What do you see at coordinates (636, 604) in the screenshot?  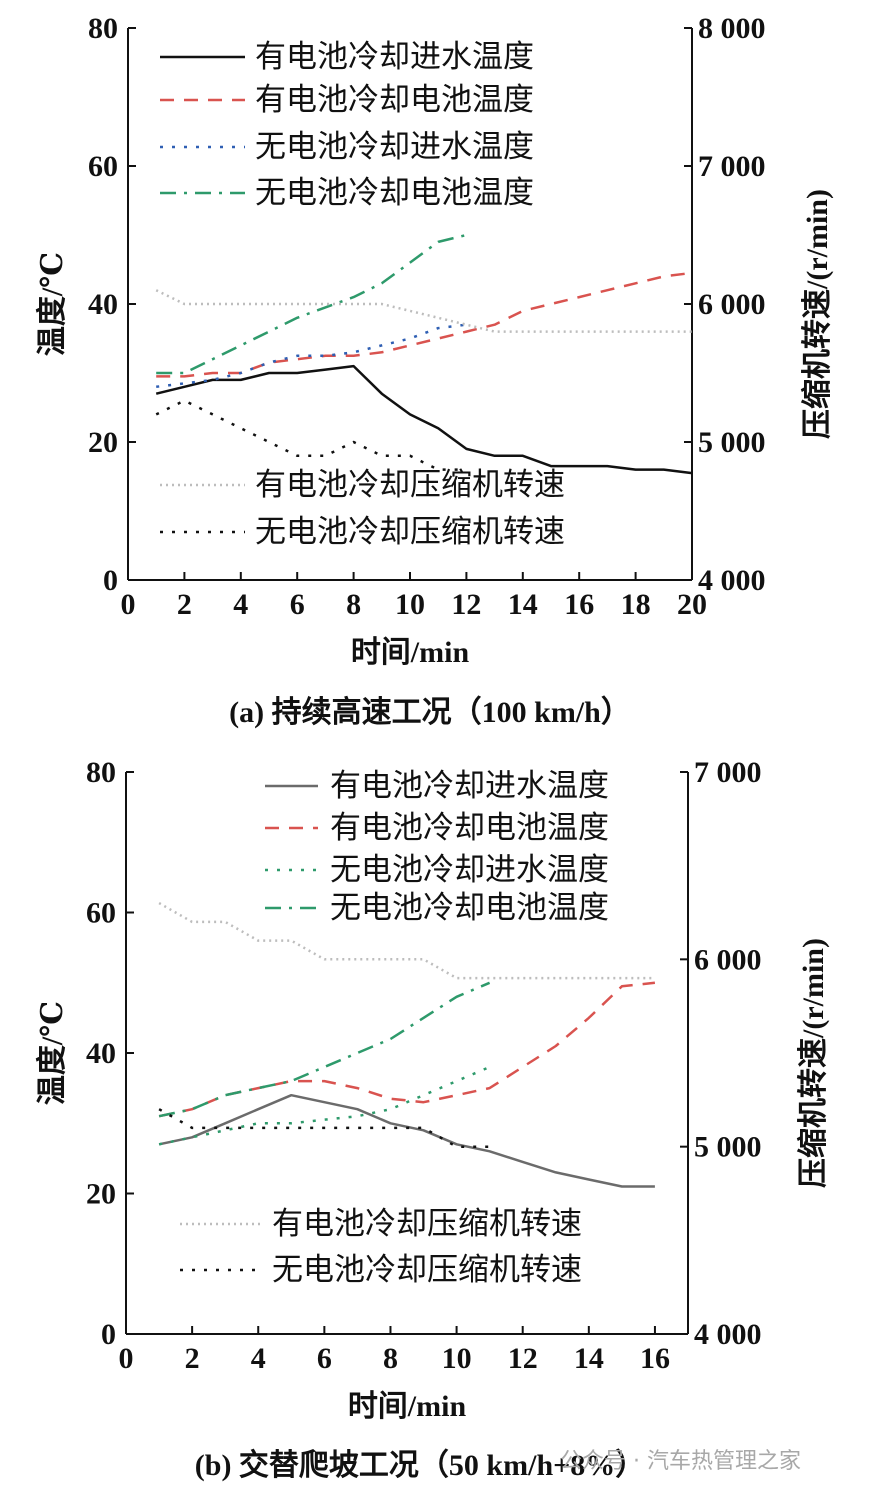 I see `x-tick-label: 18` at bounding box center [636, 604].